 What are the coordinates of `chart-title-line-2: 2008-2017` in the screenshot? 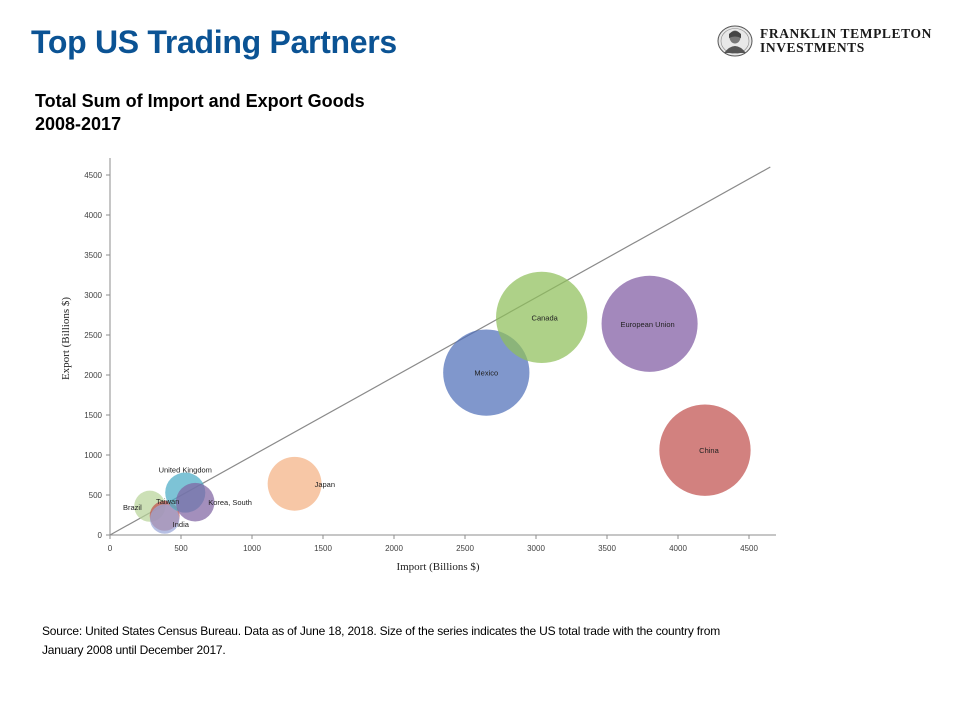 It's located at (78, 124).